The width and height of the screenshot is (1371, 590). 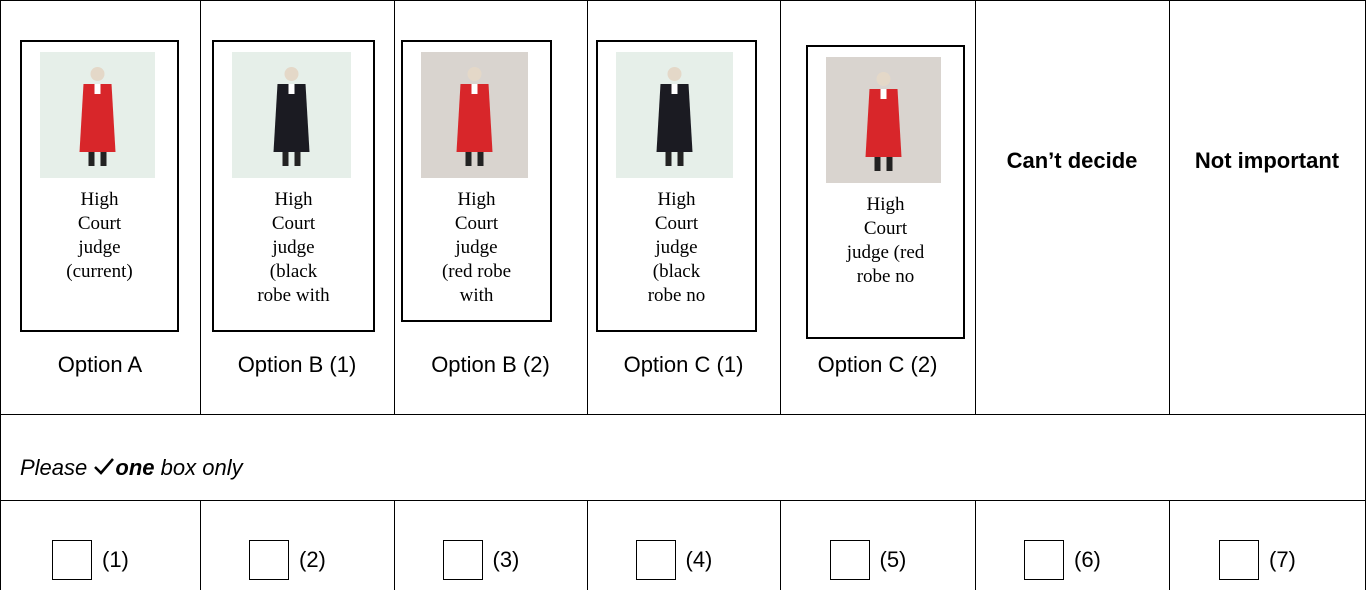 I want to click on option-number: (5), so click(x=893, y=559).